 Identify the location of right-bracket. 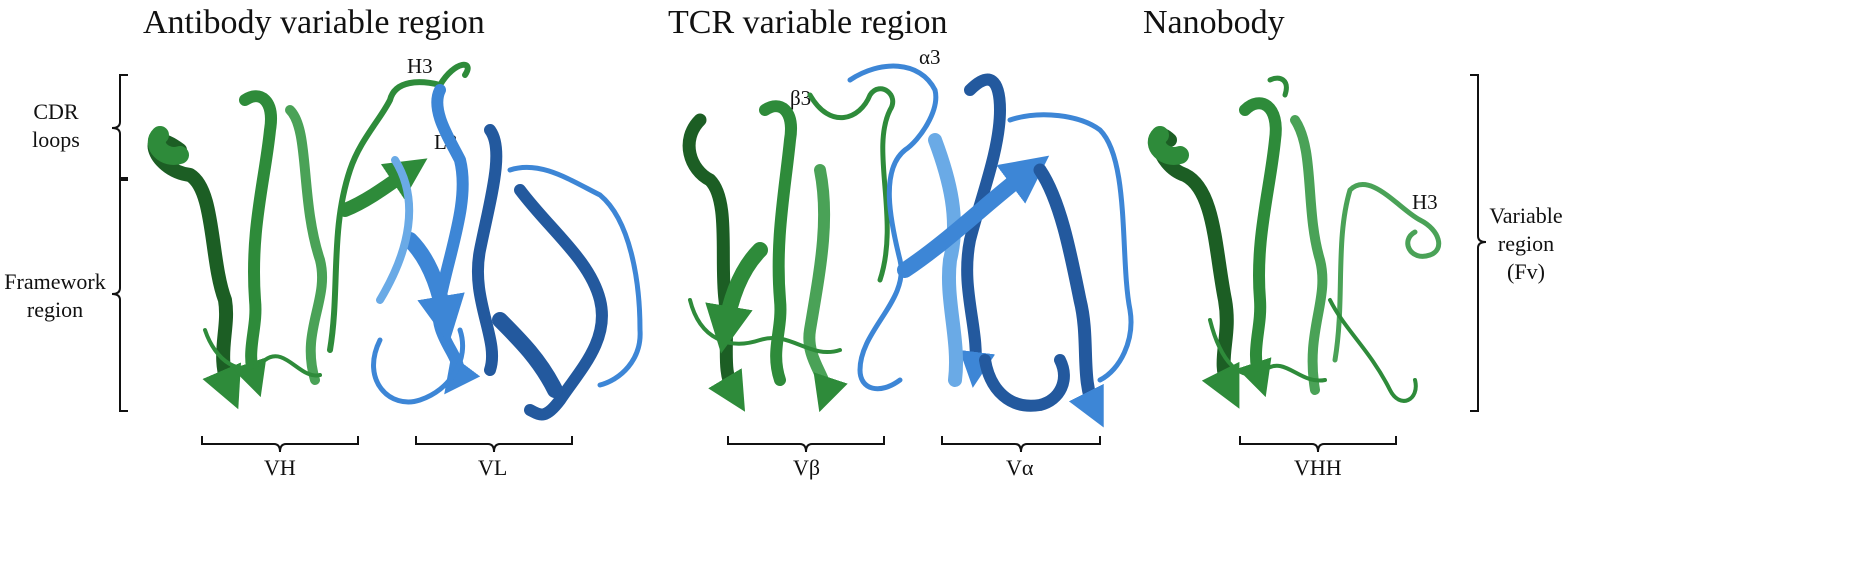
(1478, 243).